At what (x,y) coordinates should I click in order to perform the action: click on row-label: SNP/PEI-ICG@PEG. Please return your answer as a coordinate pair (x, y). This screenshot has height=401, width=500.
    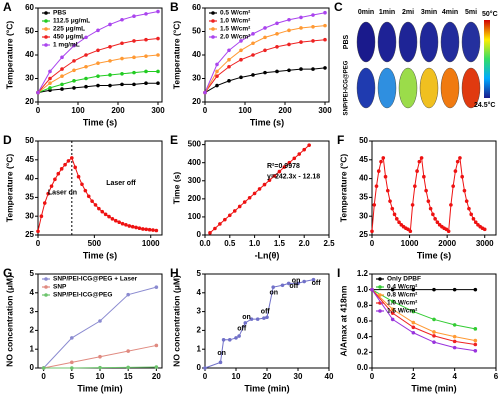
    Looking at the image, I should click on (347, 87).